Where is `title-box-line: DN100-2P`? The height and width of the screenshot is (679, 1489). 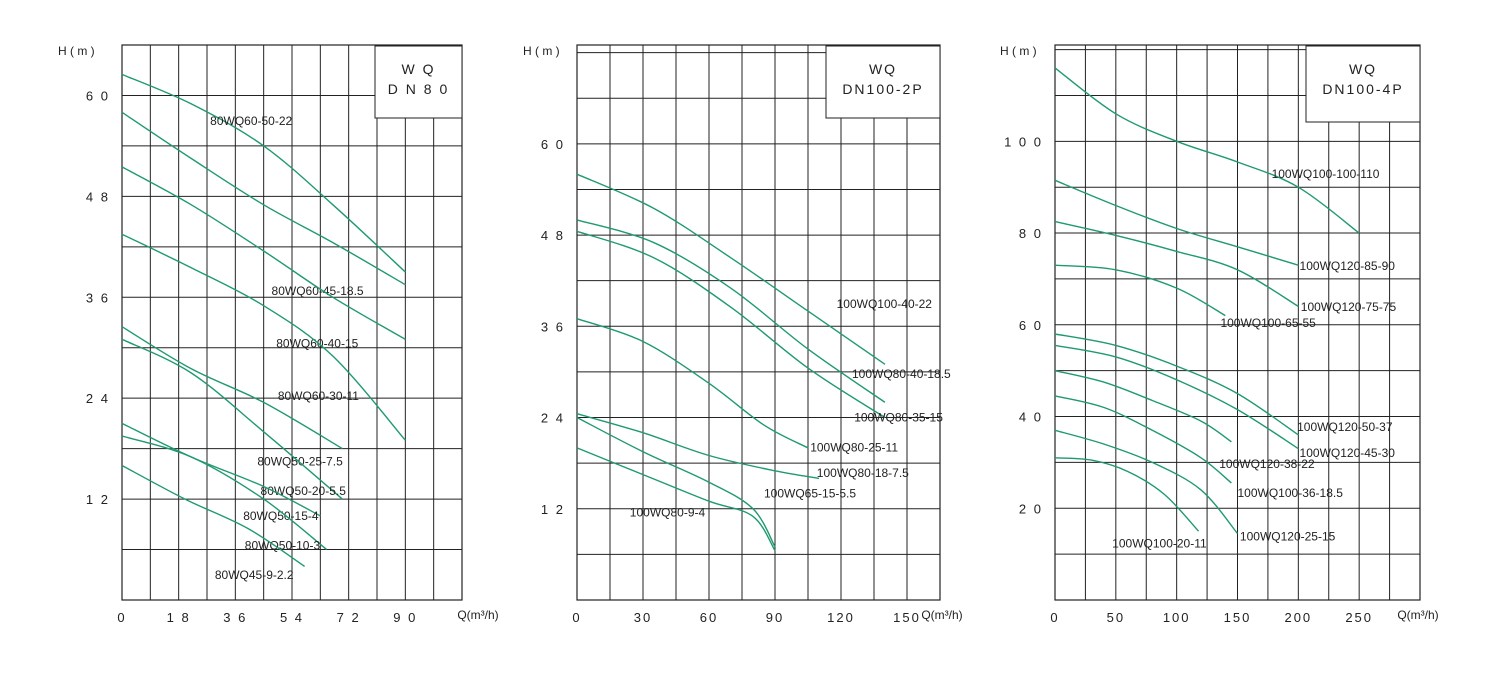 title-box-line: DN100-2P is located at coordinates (882, 89).